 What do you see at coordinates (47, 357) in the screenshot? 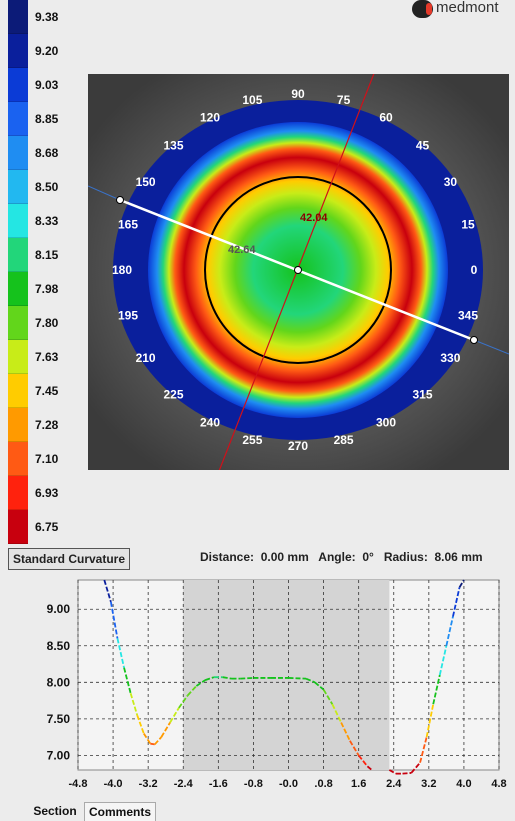
I see `legend-value: 7.63` at bounding box center [47, 357].